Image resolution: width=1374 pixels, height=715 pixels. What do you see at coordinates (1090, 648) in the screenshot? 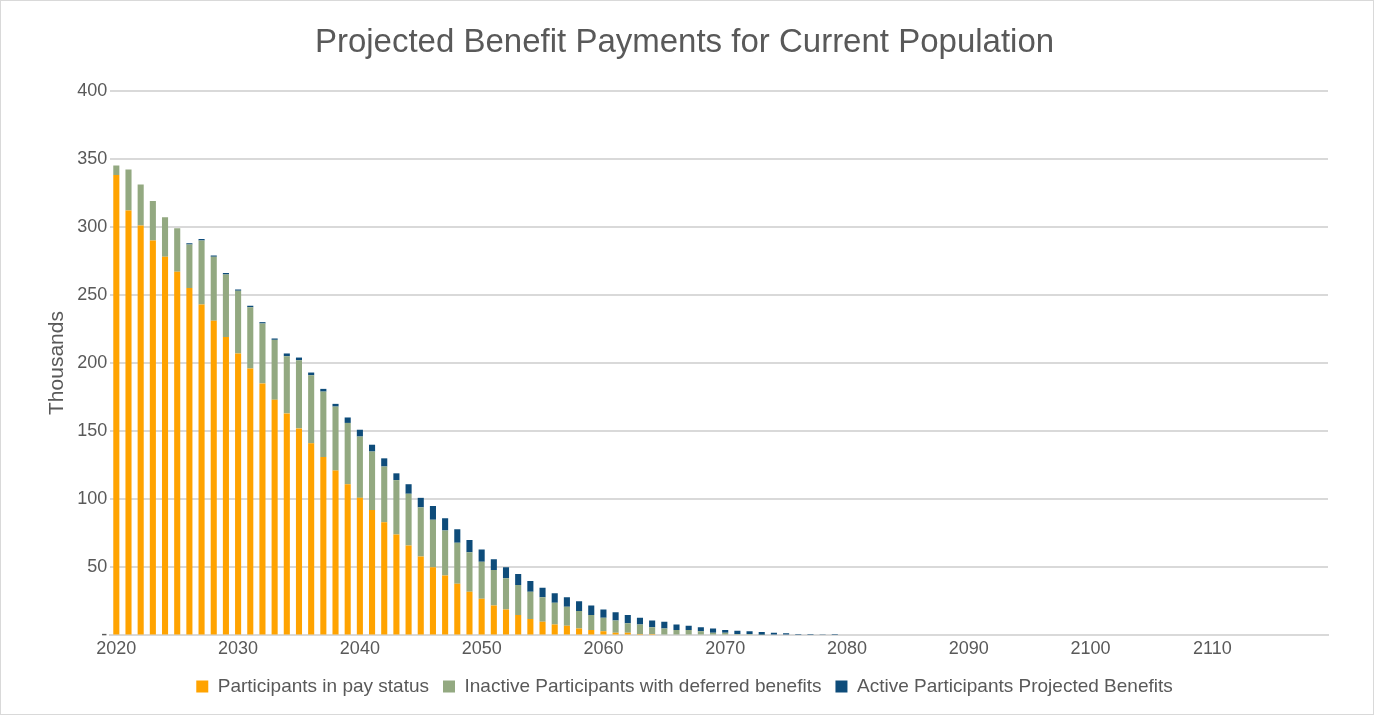
I see `x-tick-label: 2100` at bounding box center [1090, 648].